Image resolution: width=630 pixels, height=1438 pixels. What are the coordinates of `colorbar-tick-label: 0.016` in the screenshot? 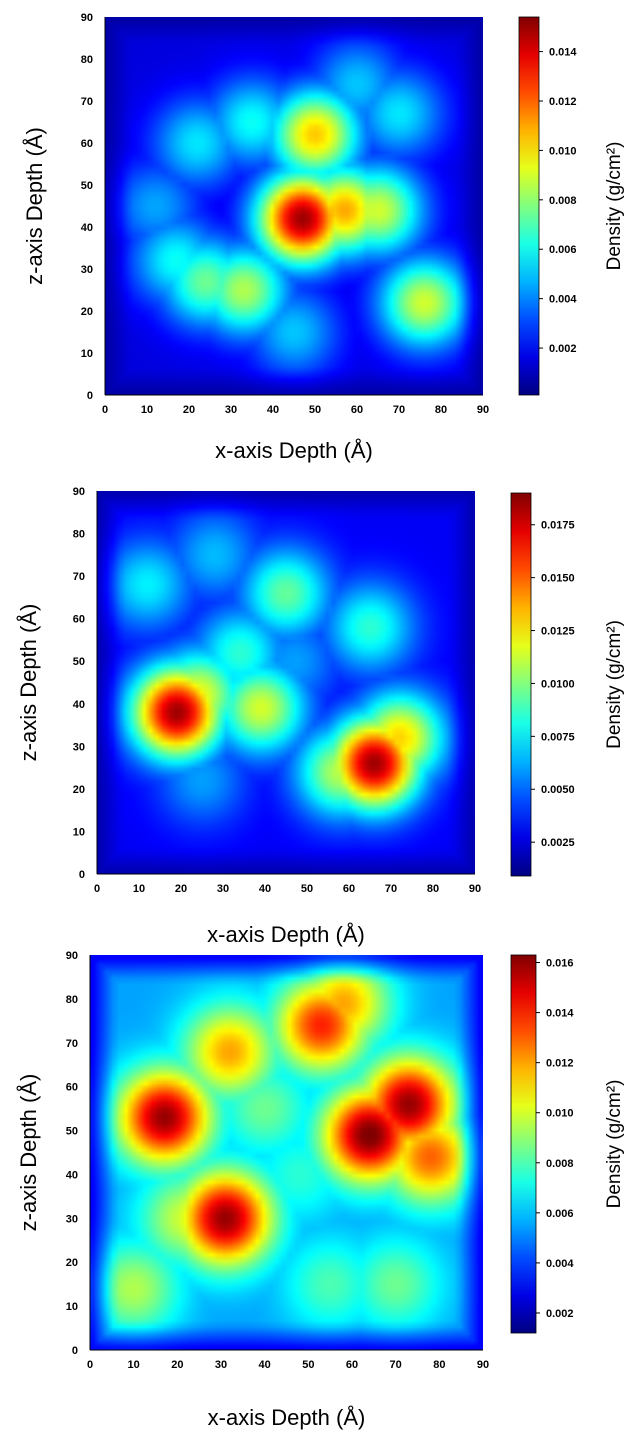 It's located at (560, 964).